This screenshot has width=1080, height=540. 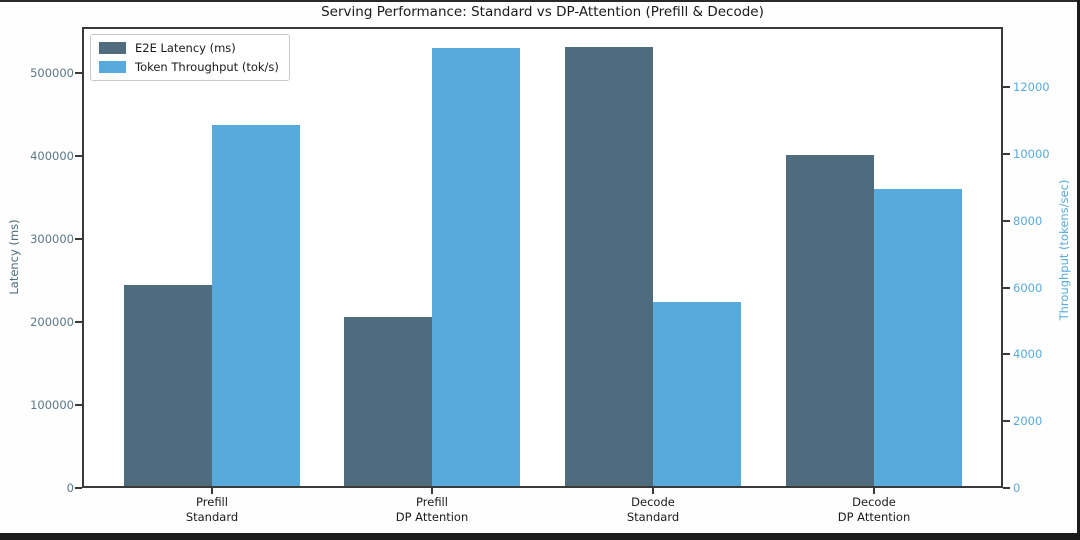 What do you see at coordinates (185, 48) in the screenshot?
I see `legend-label-latency: E2E Latency (ms)` at bounding box center [185, 48].